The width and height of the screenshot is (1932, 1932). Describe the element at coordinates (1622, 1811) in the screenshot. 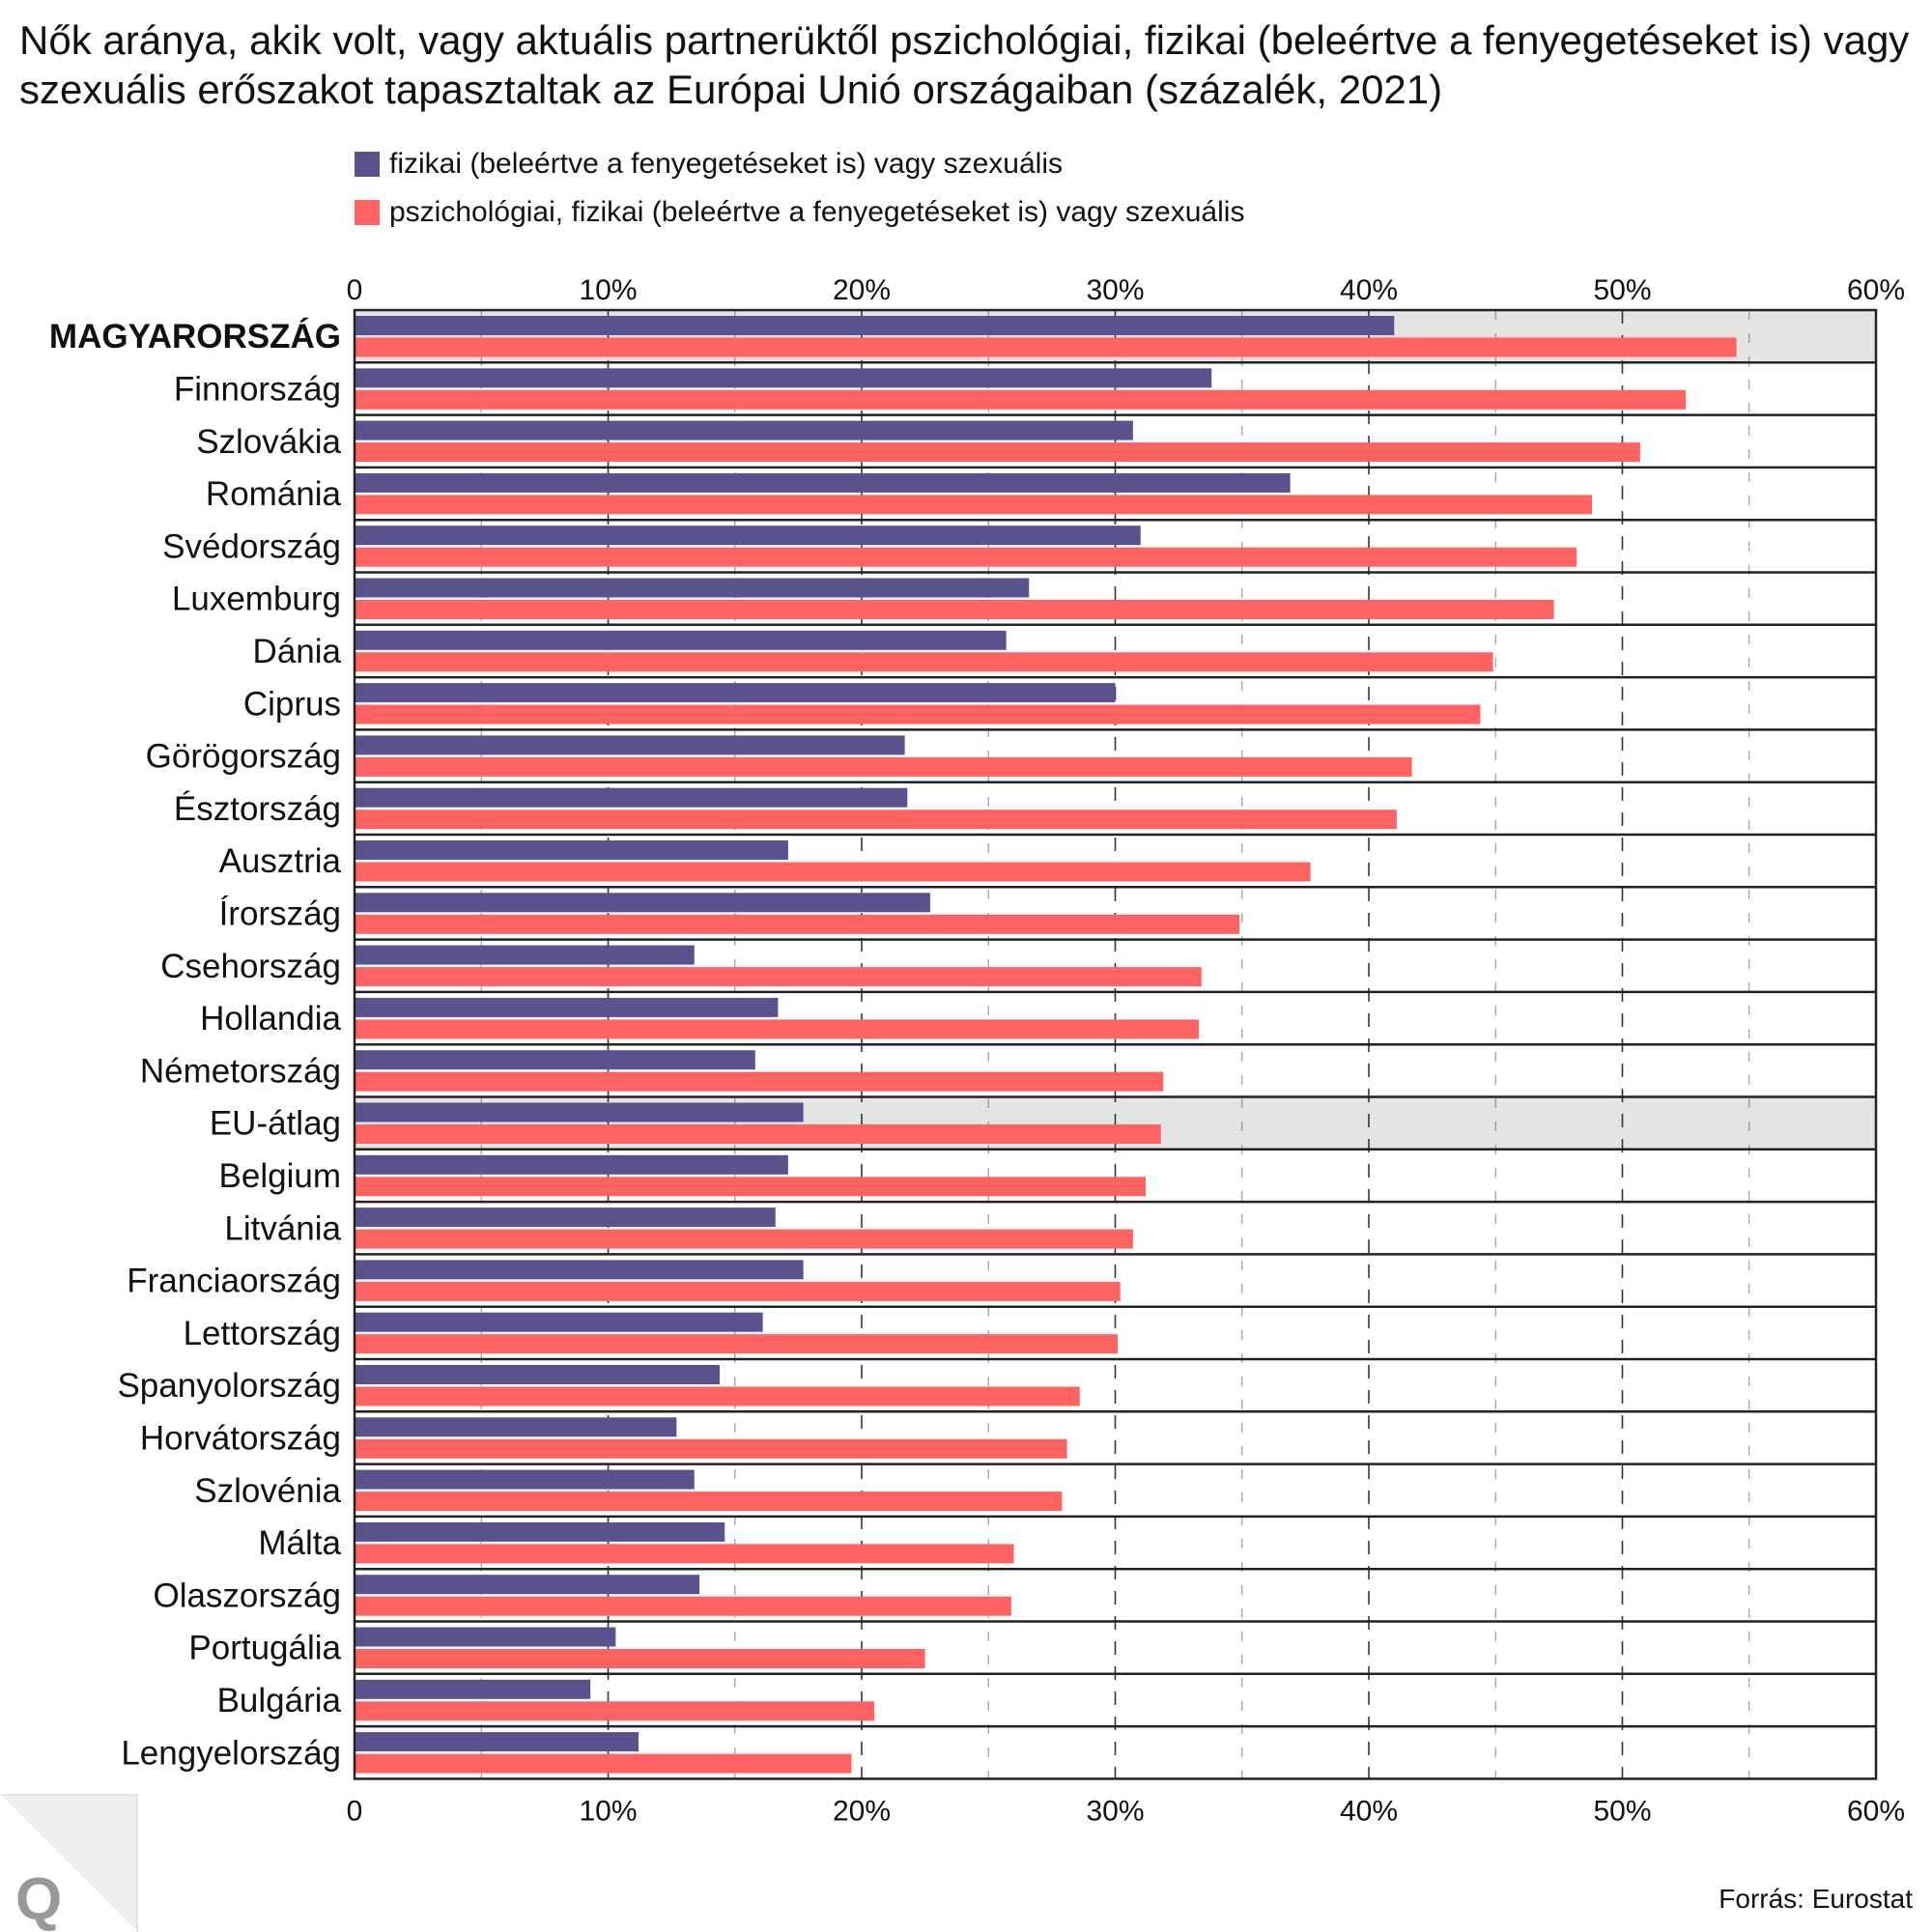

I see `x-tick-label-bottom: 50%` at that location.